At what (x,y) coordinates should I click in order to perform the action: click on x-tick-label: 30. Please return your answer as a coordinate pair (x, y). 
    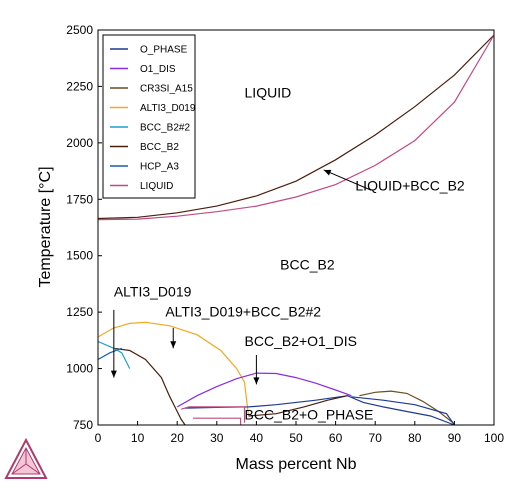
    Looking at the image, I should click on (217, 438).